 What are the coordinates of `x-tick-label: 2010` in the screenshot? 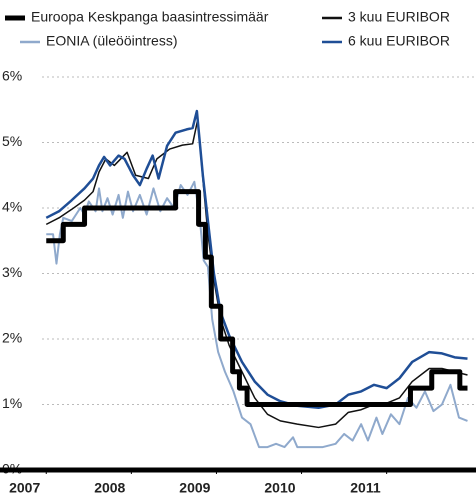 It's located at (279, 488).